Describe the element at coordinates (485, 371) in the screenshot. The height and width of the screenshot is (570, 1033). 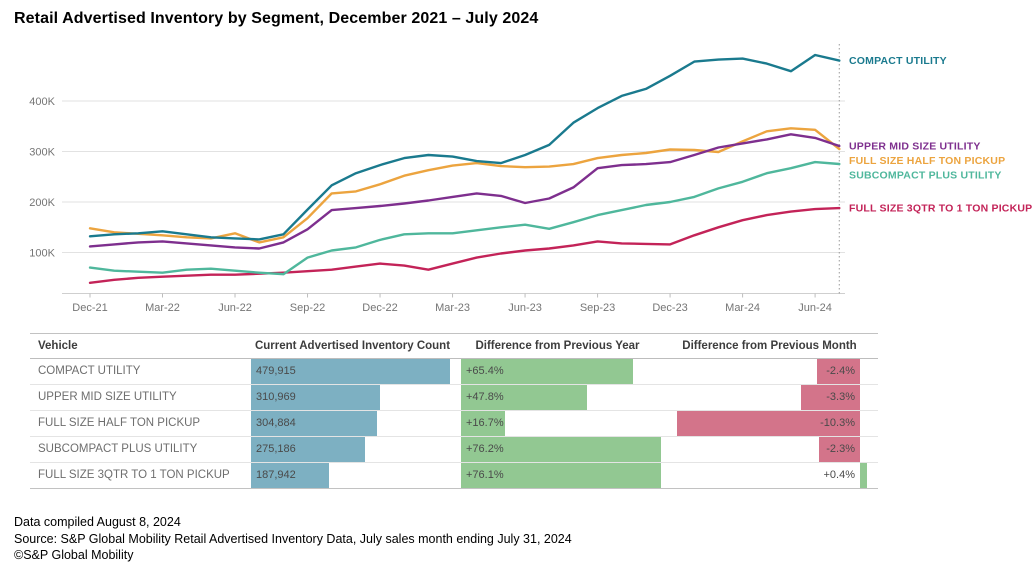
I see `diff-year-value: +65.4%` at that location.